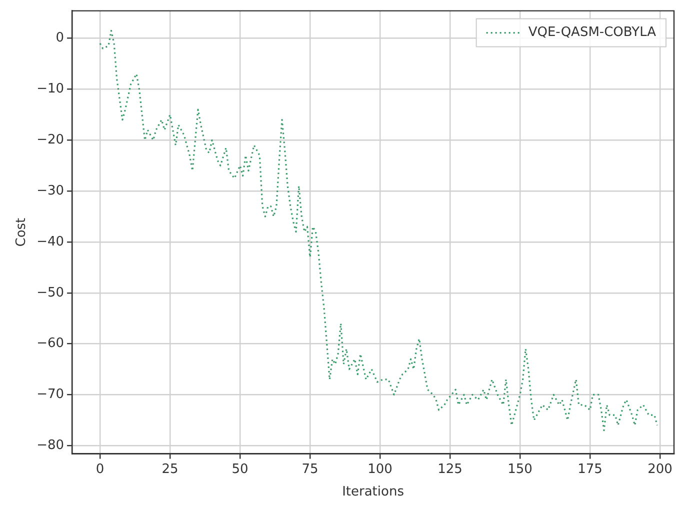 Image resolution: width=676 pixels, height=508 pixels. I want to click on y-tick-label: −20, so click(50, 140).